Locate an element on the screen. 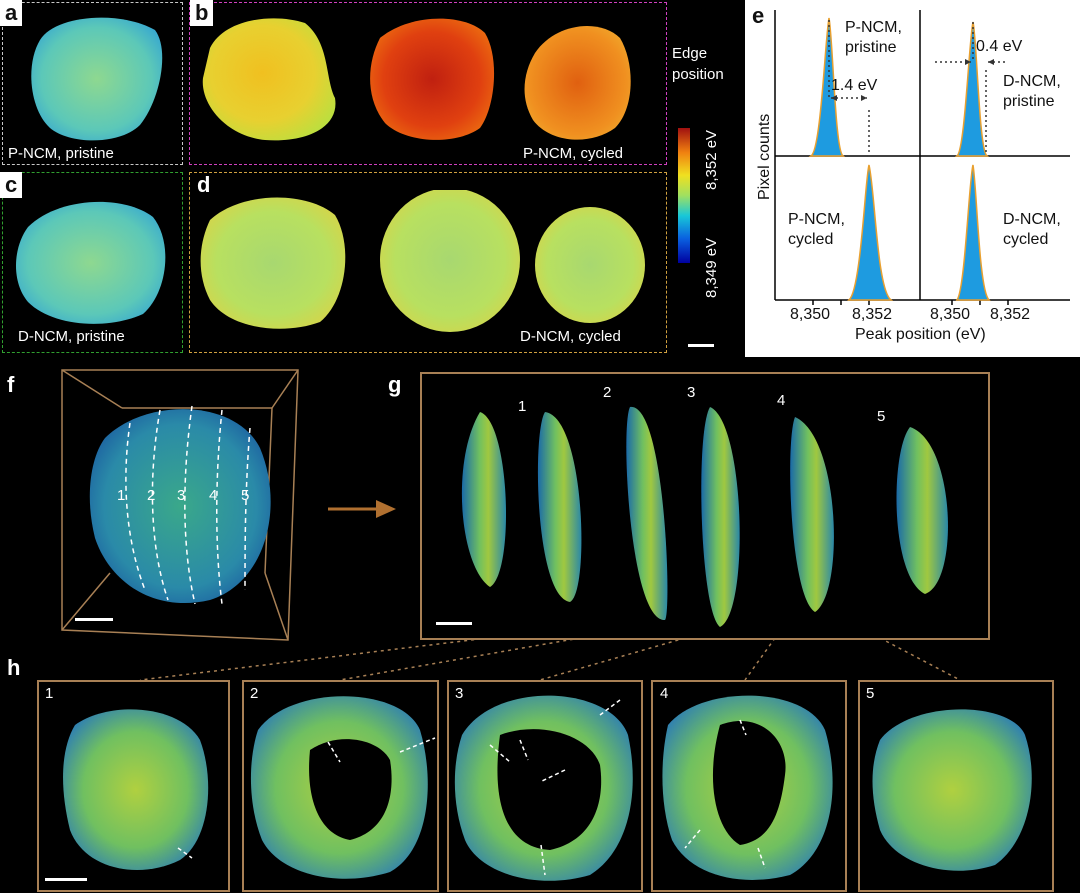 This screenshot has height=893, width=1080. histogram-label-p-cycled: P-NCM, cycled is located at coordinates (816, 229).